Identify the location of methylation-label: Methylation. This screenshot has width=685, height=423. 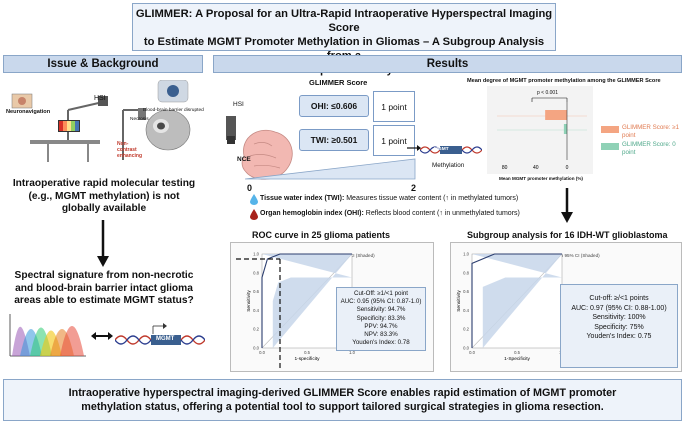
(448, 165).